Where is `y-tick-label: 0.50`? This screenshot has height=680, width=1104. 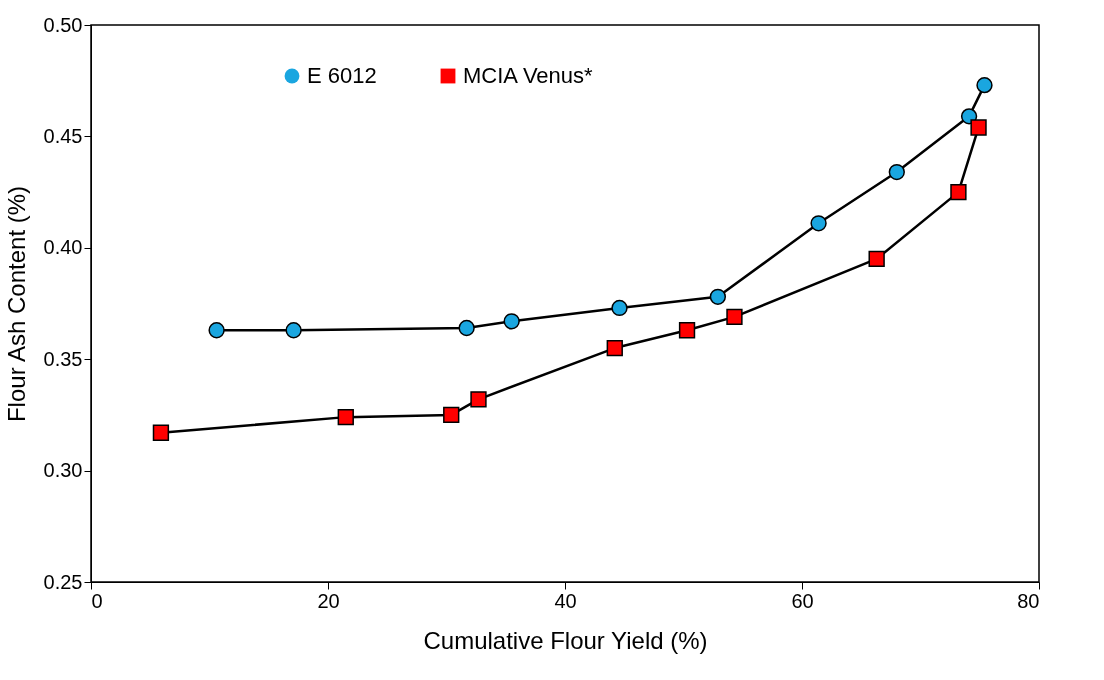 y-tick-label: 0.50 is located at coordinates (63, 24).